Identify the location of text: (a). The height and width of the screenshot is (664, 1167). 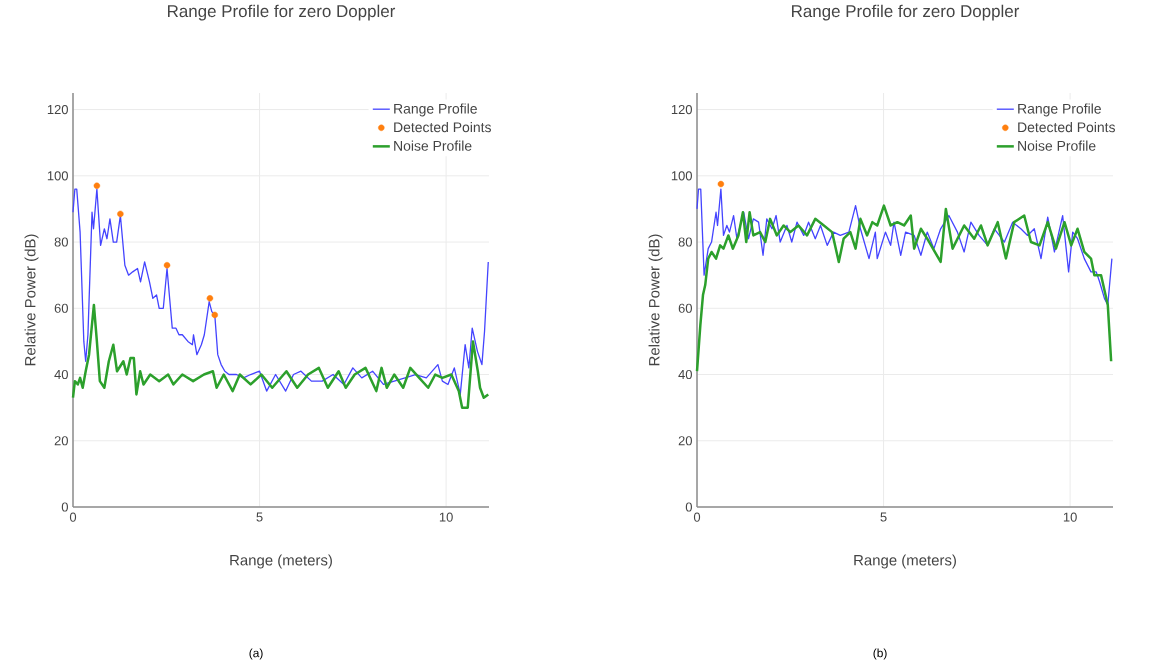
(256, 654).